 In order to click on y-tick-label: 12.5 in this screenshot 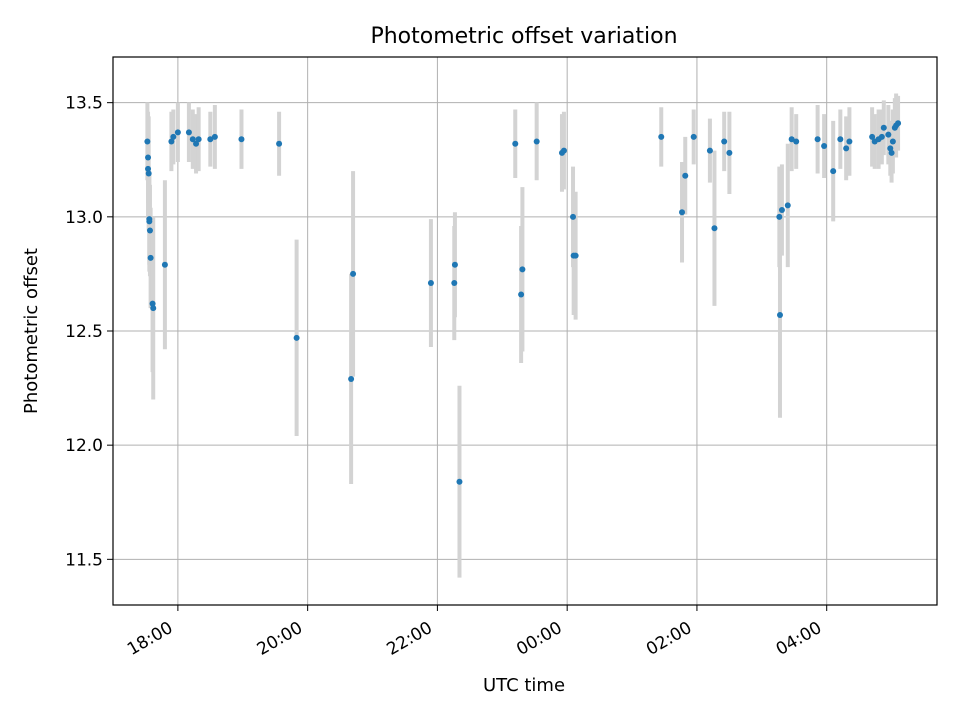, I will do `click(84, 332)`.